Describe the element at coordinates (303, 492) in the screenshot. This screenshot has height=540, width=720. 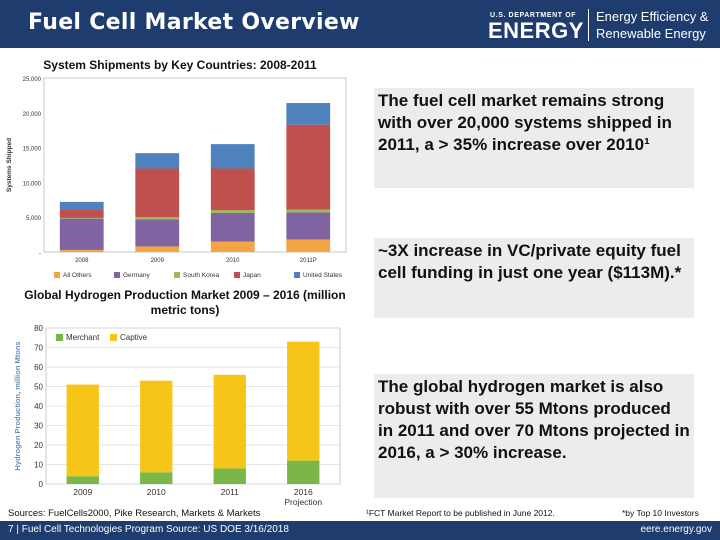
I see `x-tick-label: 2016` at that location.